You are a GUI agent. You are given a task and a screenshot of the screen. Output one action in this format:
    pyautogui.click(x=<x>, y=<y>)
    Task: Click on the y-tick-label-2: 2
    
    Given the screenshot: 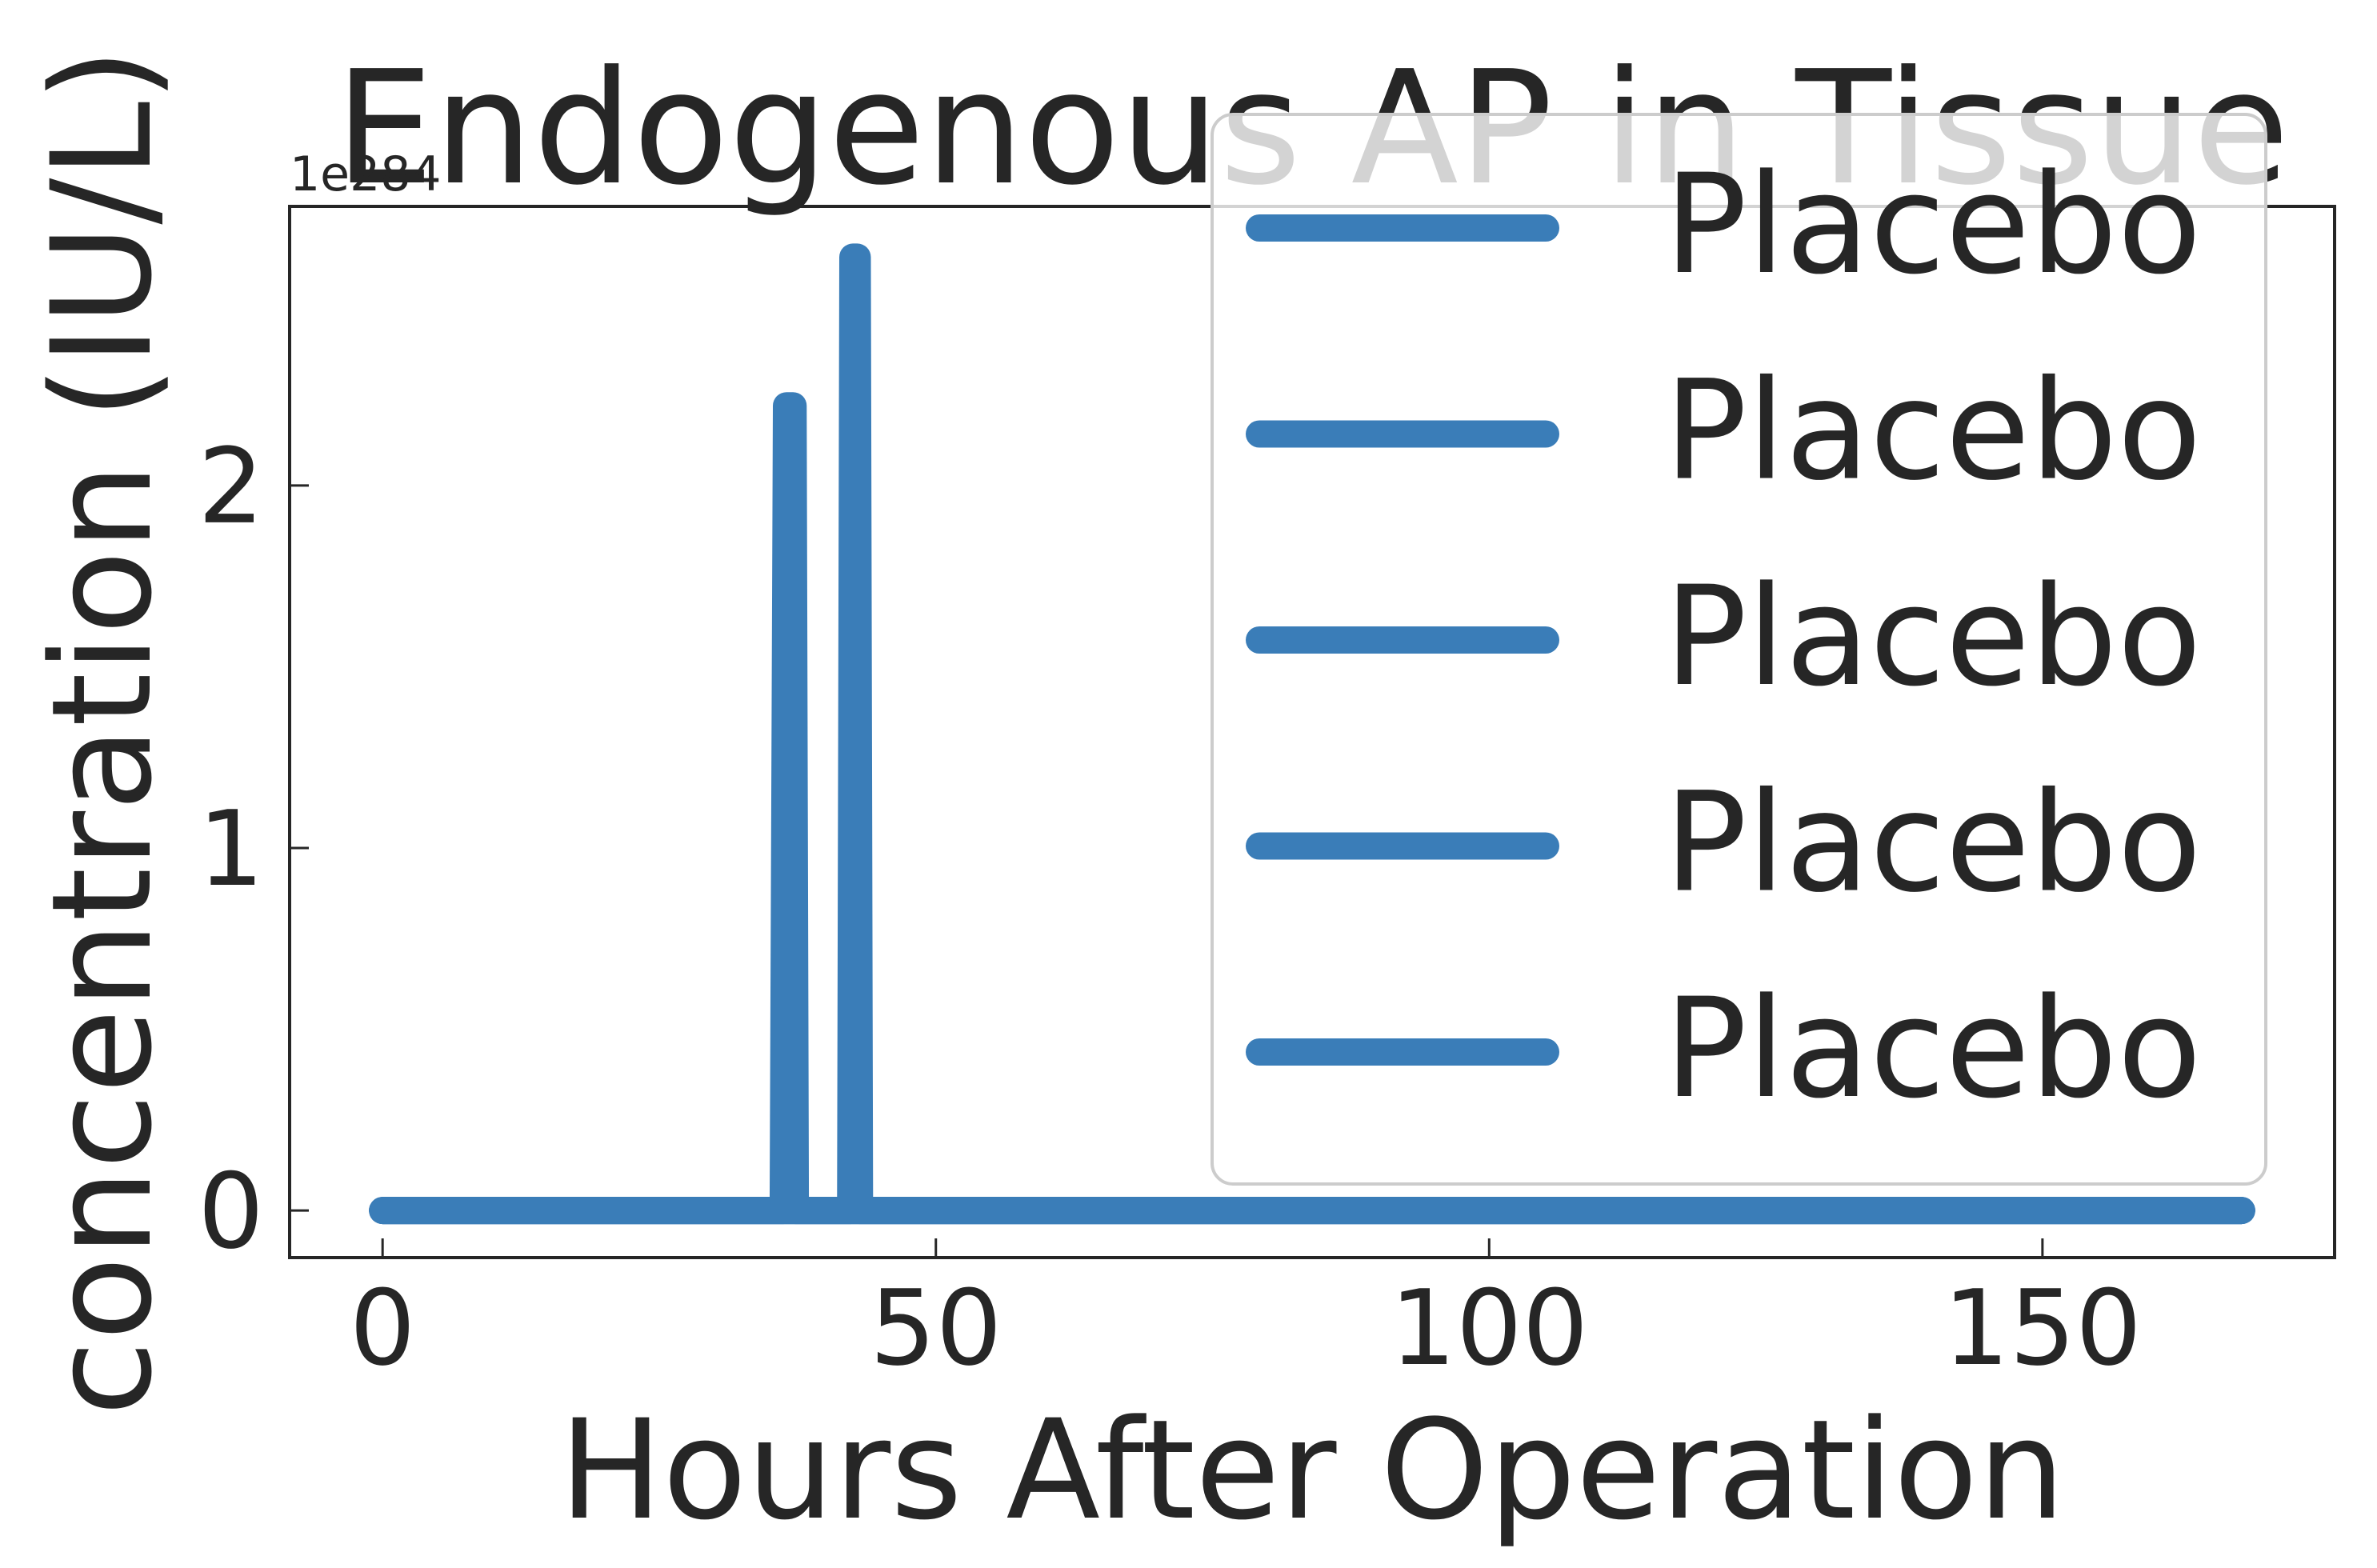 What is the action you would take?
    pyautogui.click(x=231, y=486)
    